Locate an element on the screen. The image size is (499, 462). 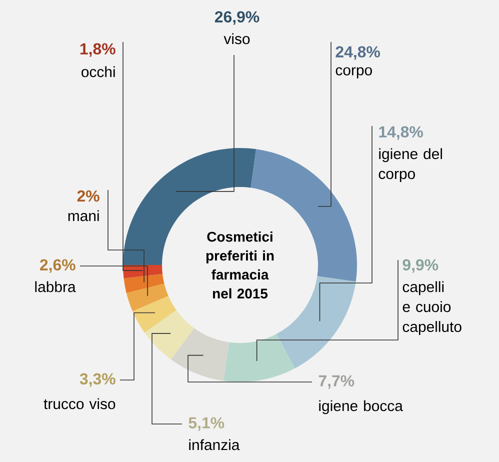
data-label: 2,6% is located at coordinates (58, 266).